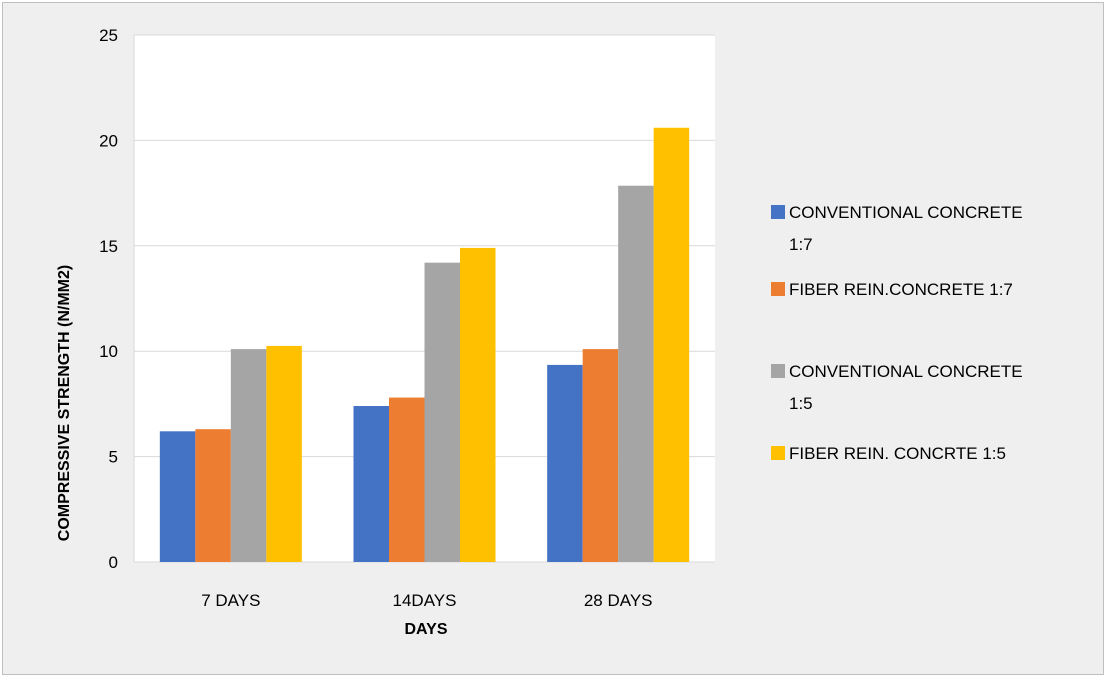  I want to click on x-axis-ticks: 7 DAYS 14DAYS 28 DAYS, so click(426, 600).